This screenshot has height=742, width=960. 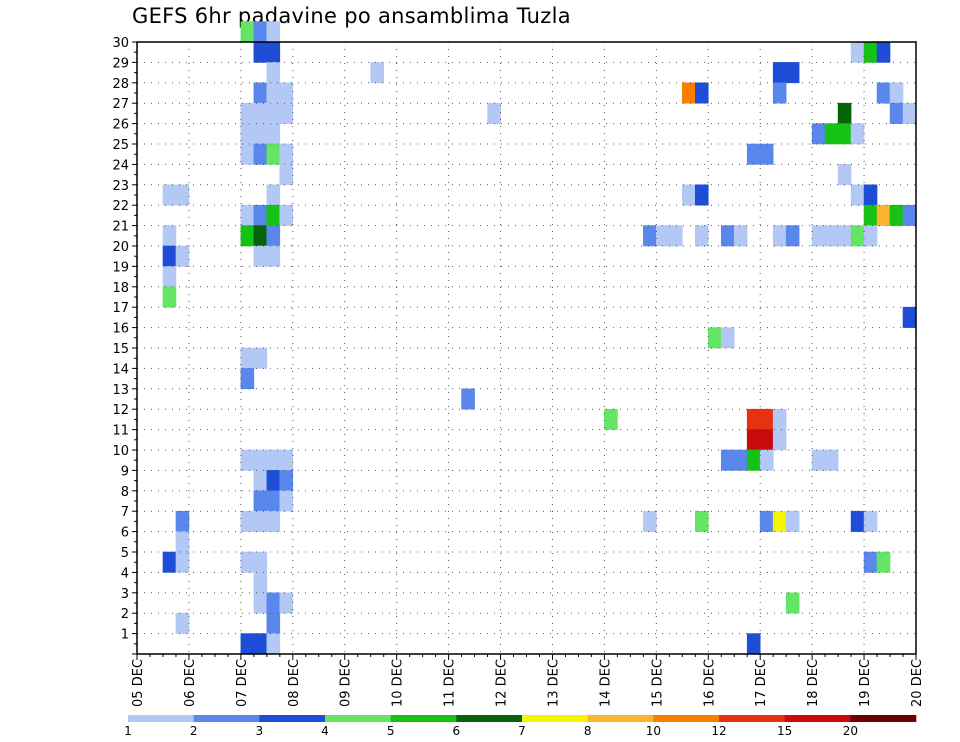 I want to click on y-tick-label: 6, so click(x=125, y=533).